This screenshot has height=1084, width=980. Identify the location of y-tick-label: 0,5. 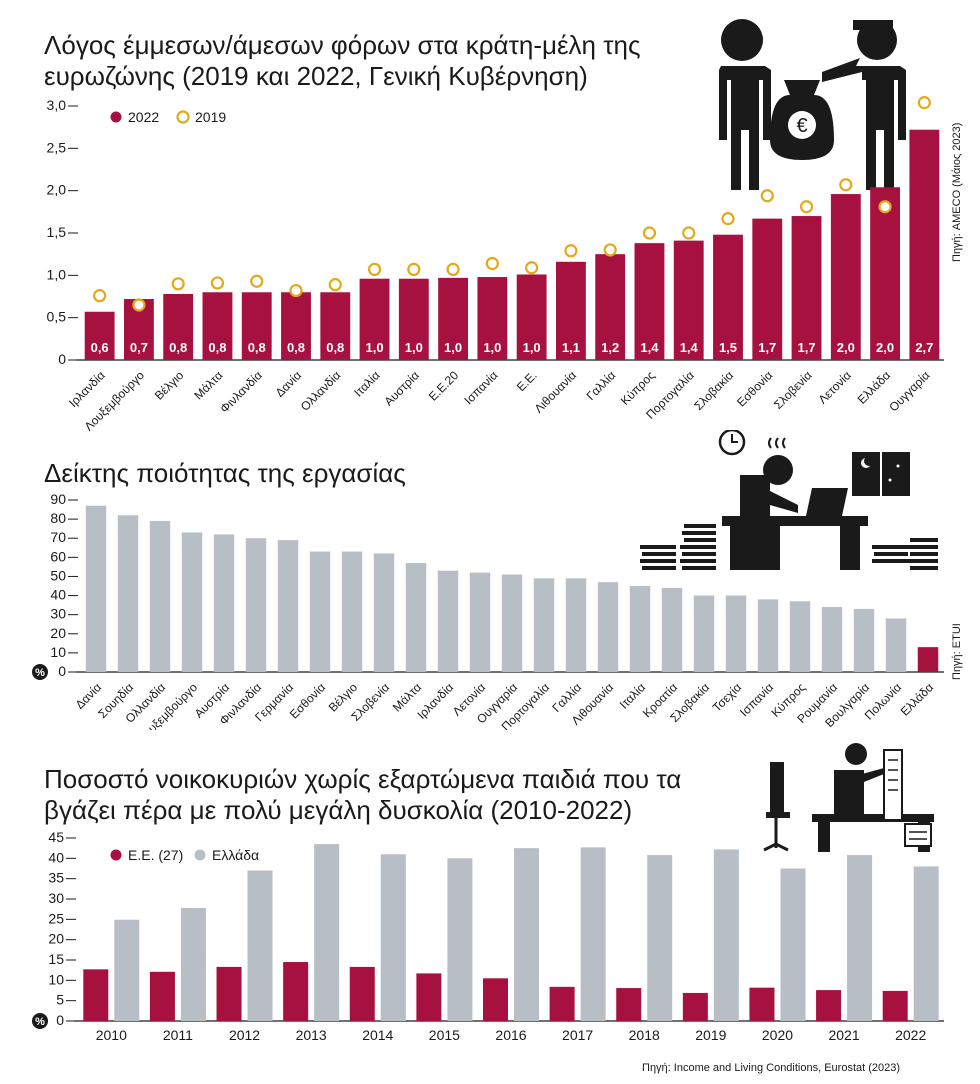
(57, 317).